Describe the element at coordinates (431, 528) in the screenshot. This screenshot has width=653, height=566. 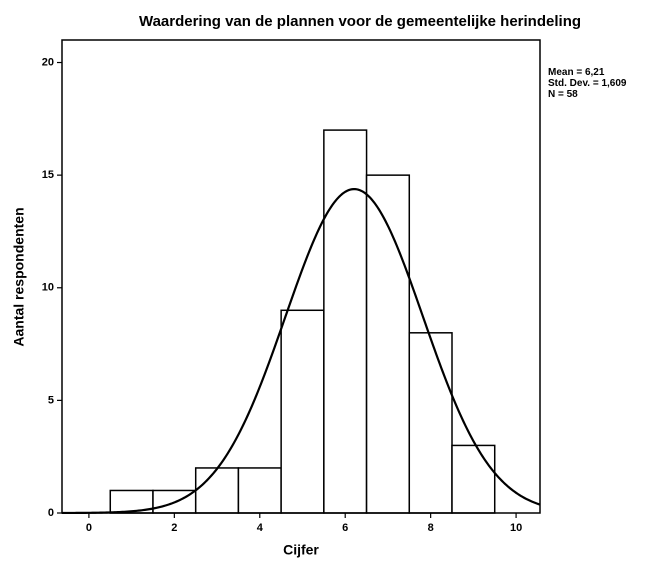
I see `x-tick-label: 8` at that location.